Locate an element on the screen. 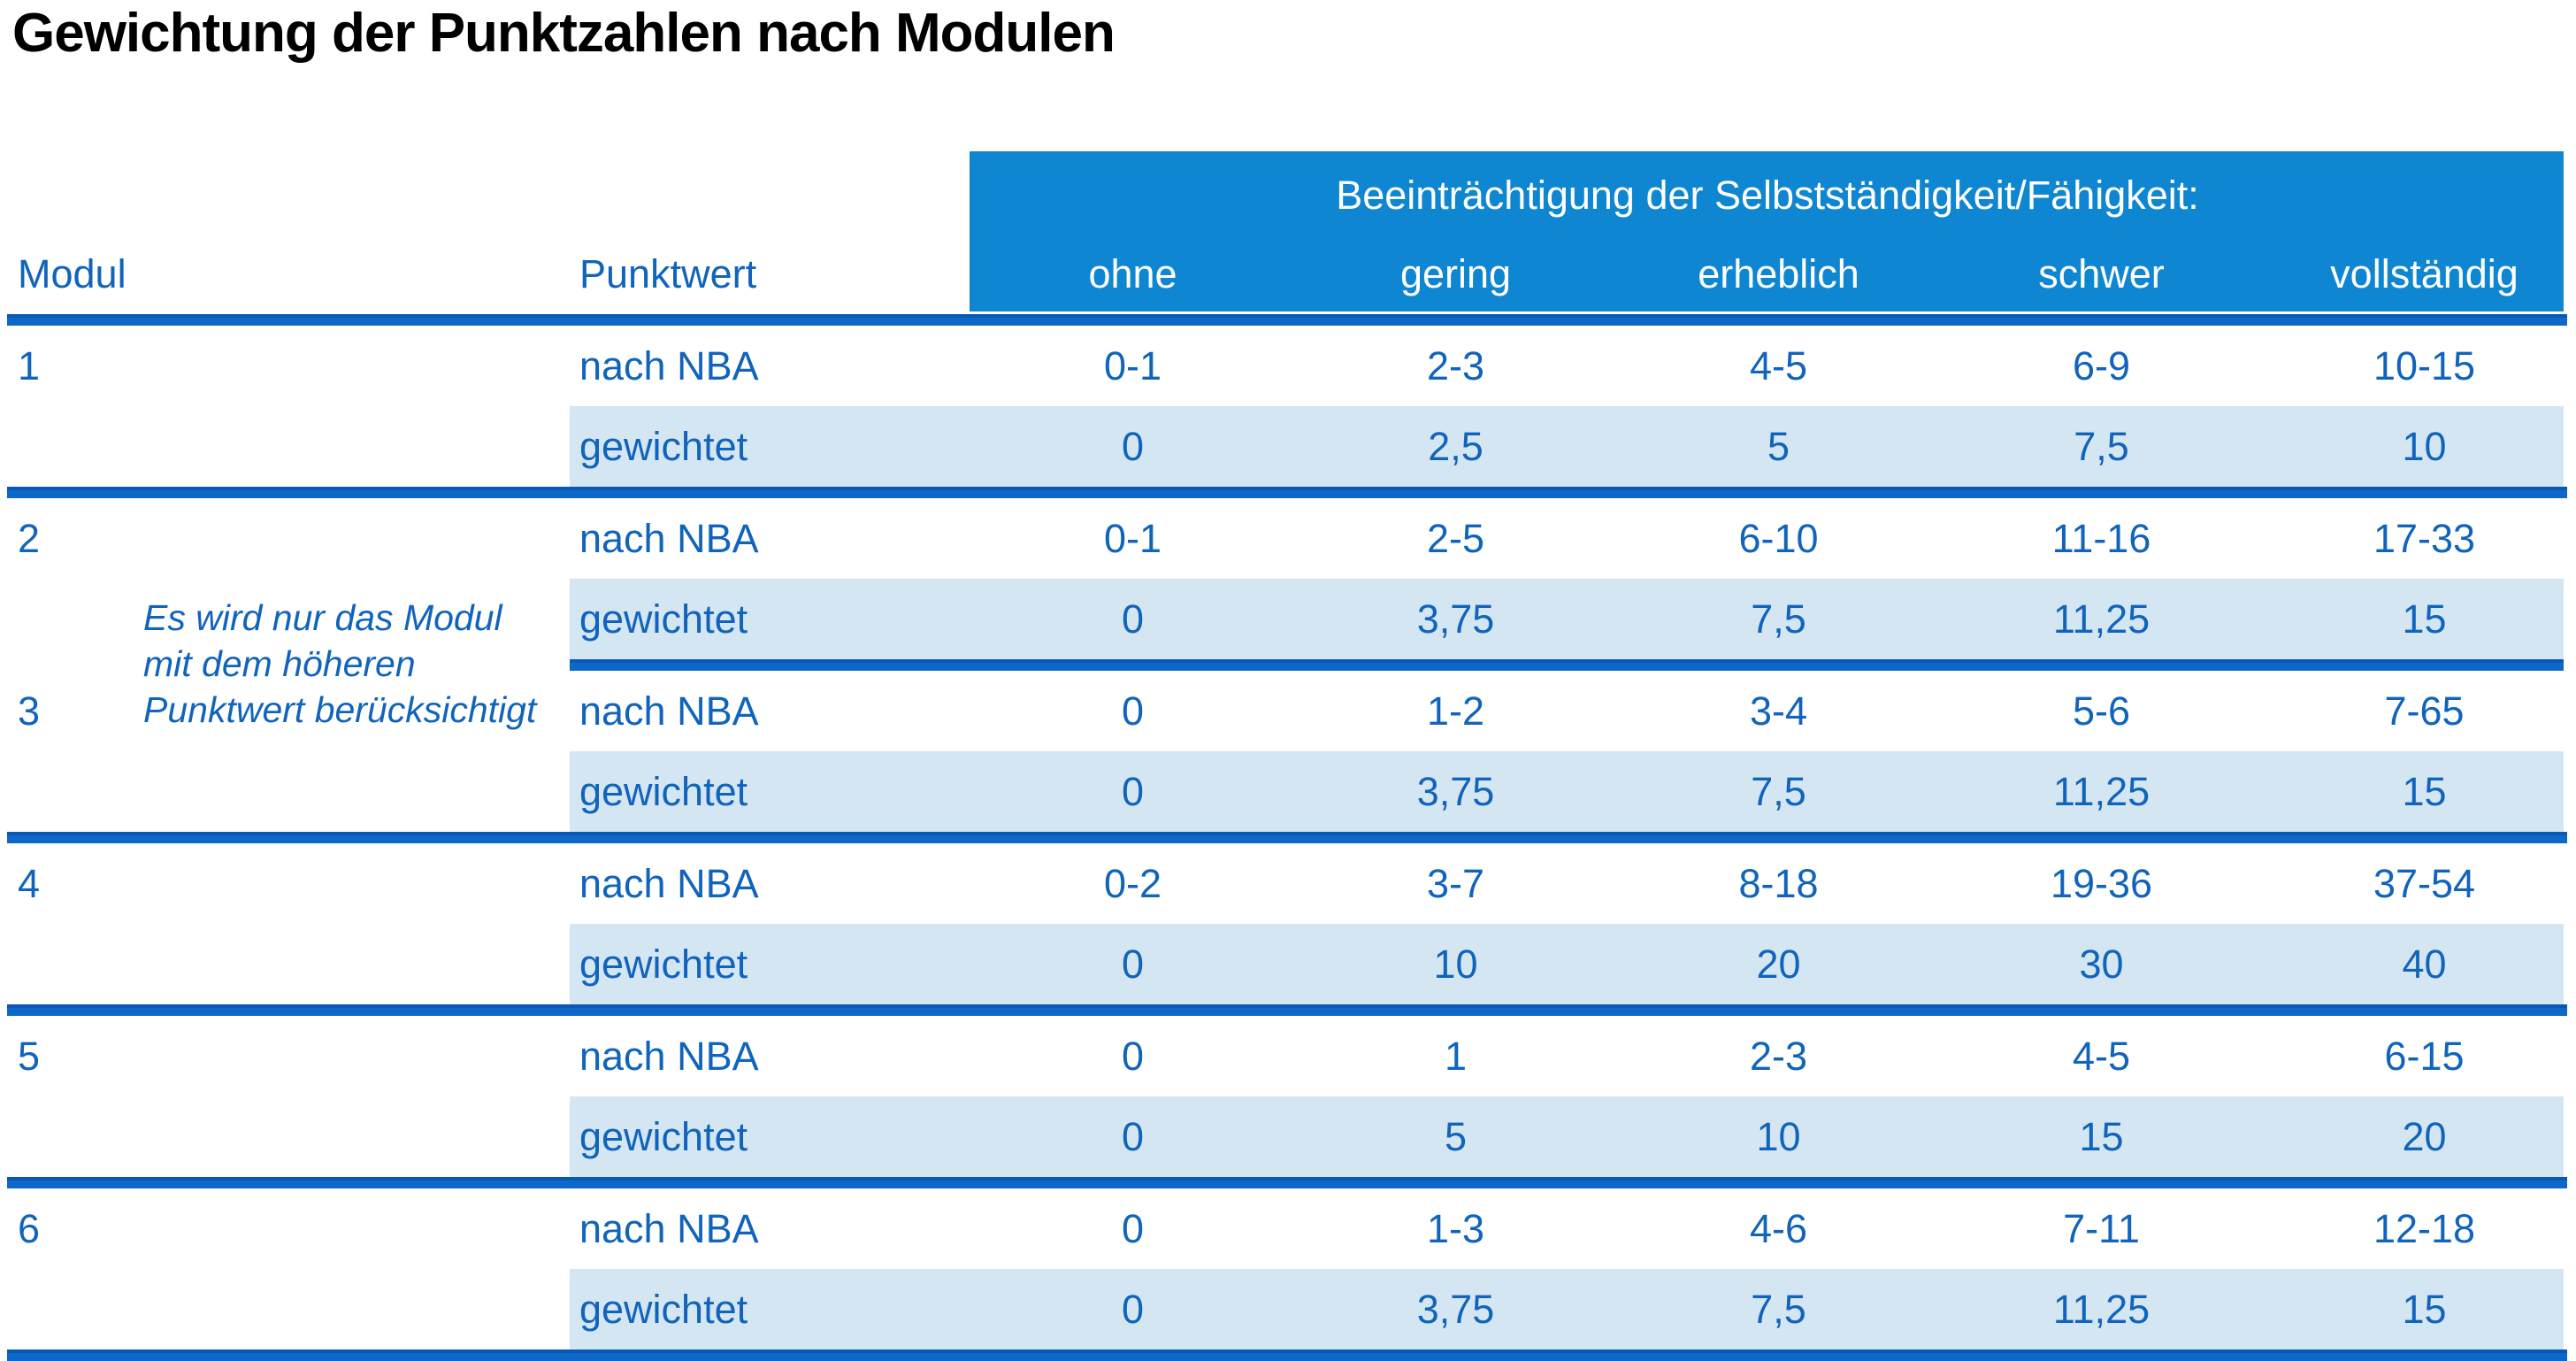 This screenshot has width=2576, height=1361. module-number: 3 is located at coordinates (29, 711).